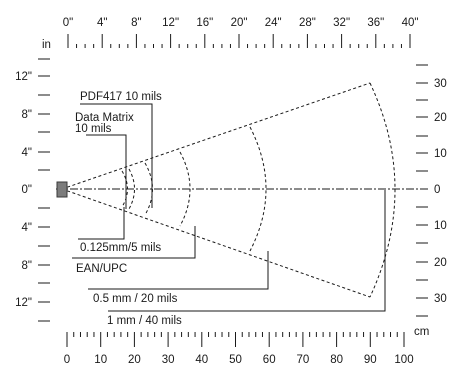 This screenshot has width=460, height=368. Describe the element at coordinates (247, 346) in the screenshot. I see `bottom-cm-scale: cm 0 10 20 30 40 50 60 70 80 90 100` at that location.